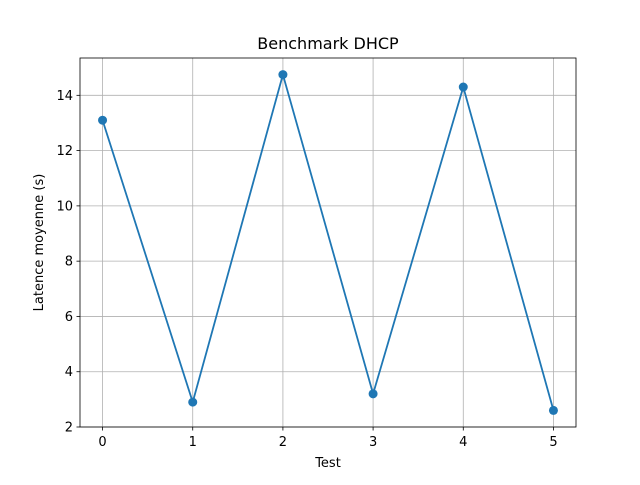 The image size is (640, 485). What do you see at coordinates (373, 442) in the screenshot?
I see `x-tick-label: 3` at bounding box center [373, 442].